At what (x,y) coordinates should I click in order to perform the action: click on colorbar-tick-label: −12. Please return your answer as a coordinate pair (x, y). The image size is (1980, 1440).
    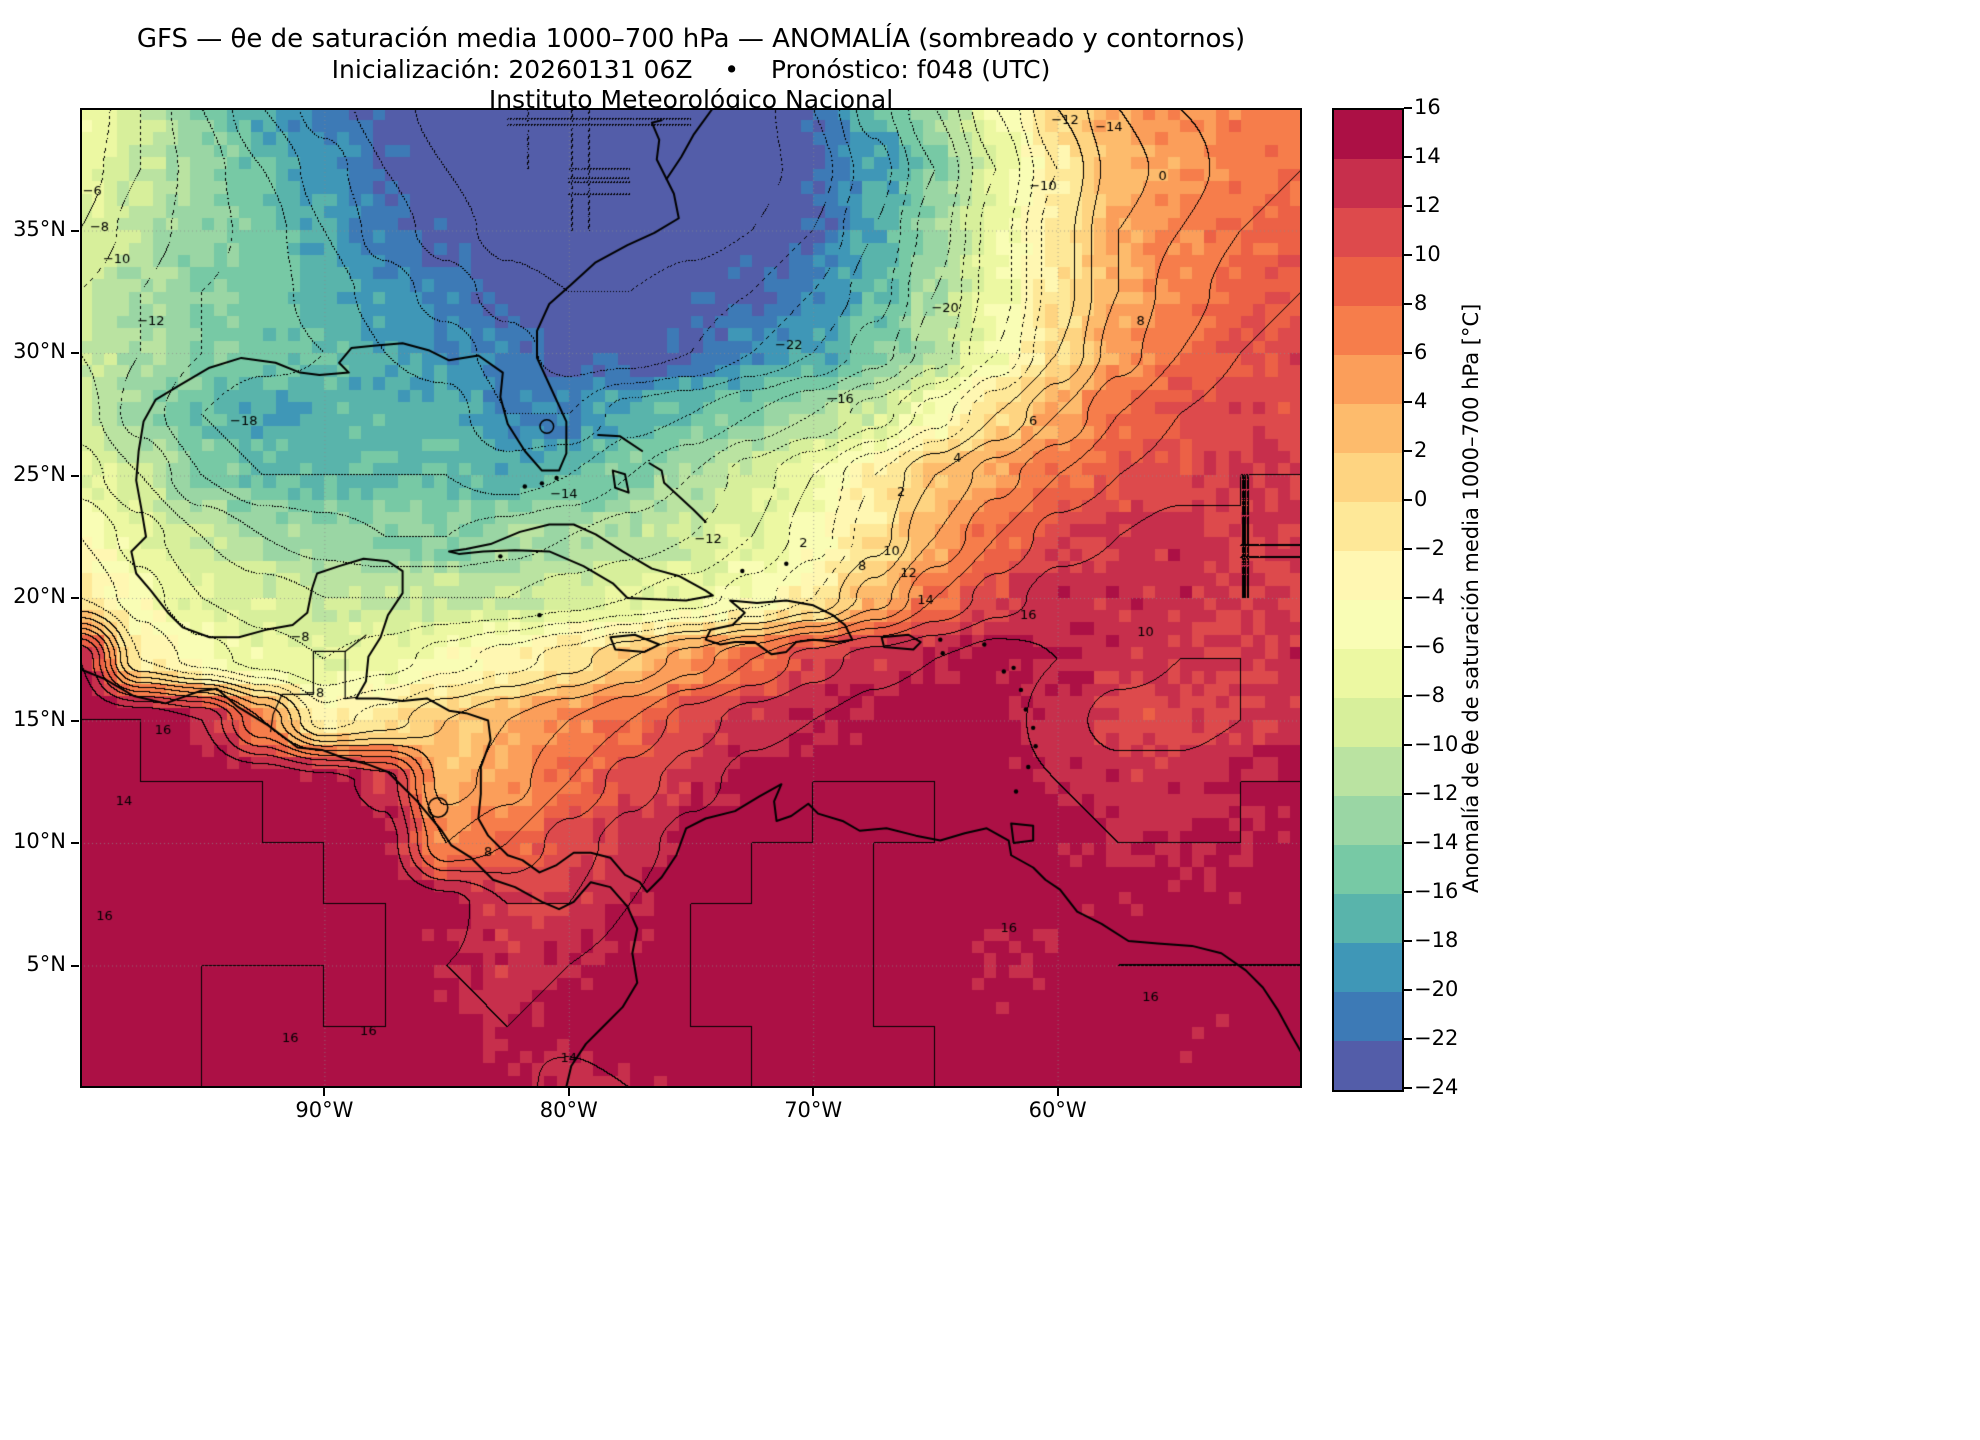
    Looking at the image, I should click on (1436, 793).